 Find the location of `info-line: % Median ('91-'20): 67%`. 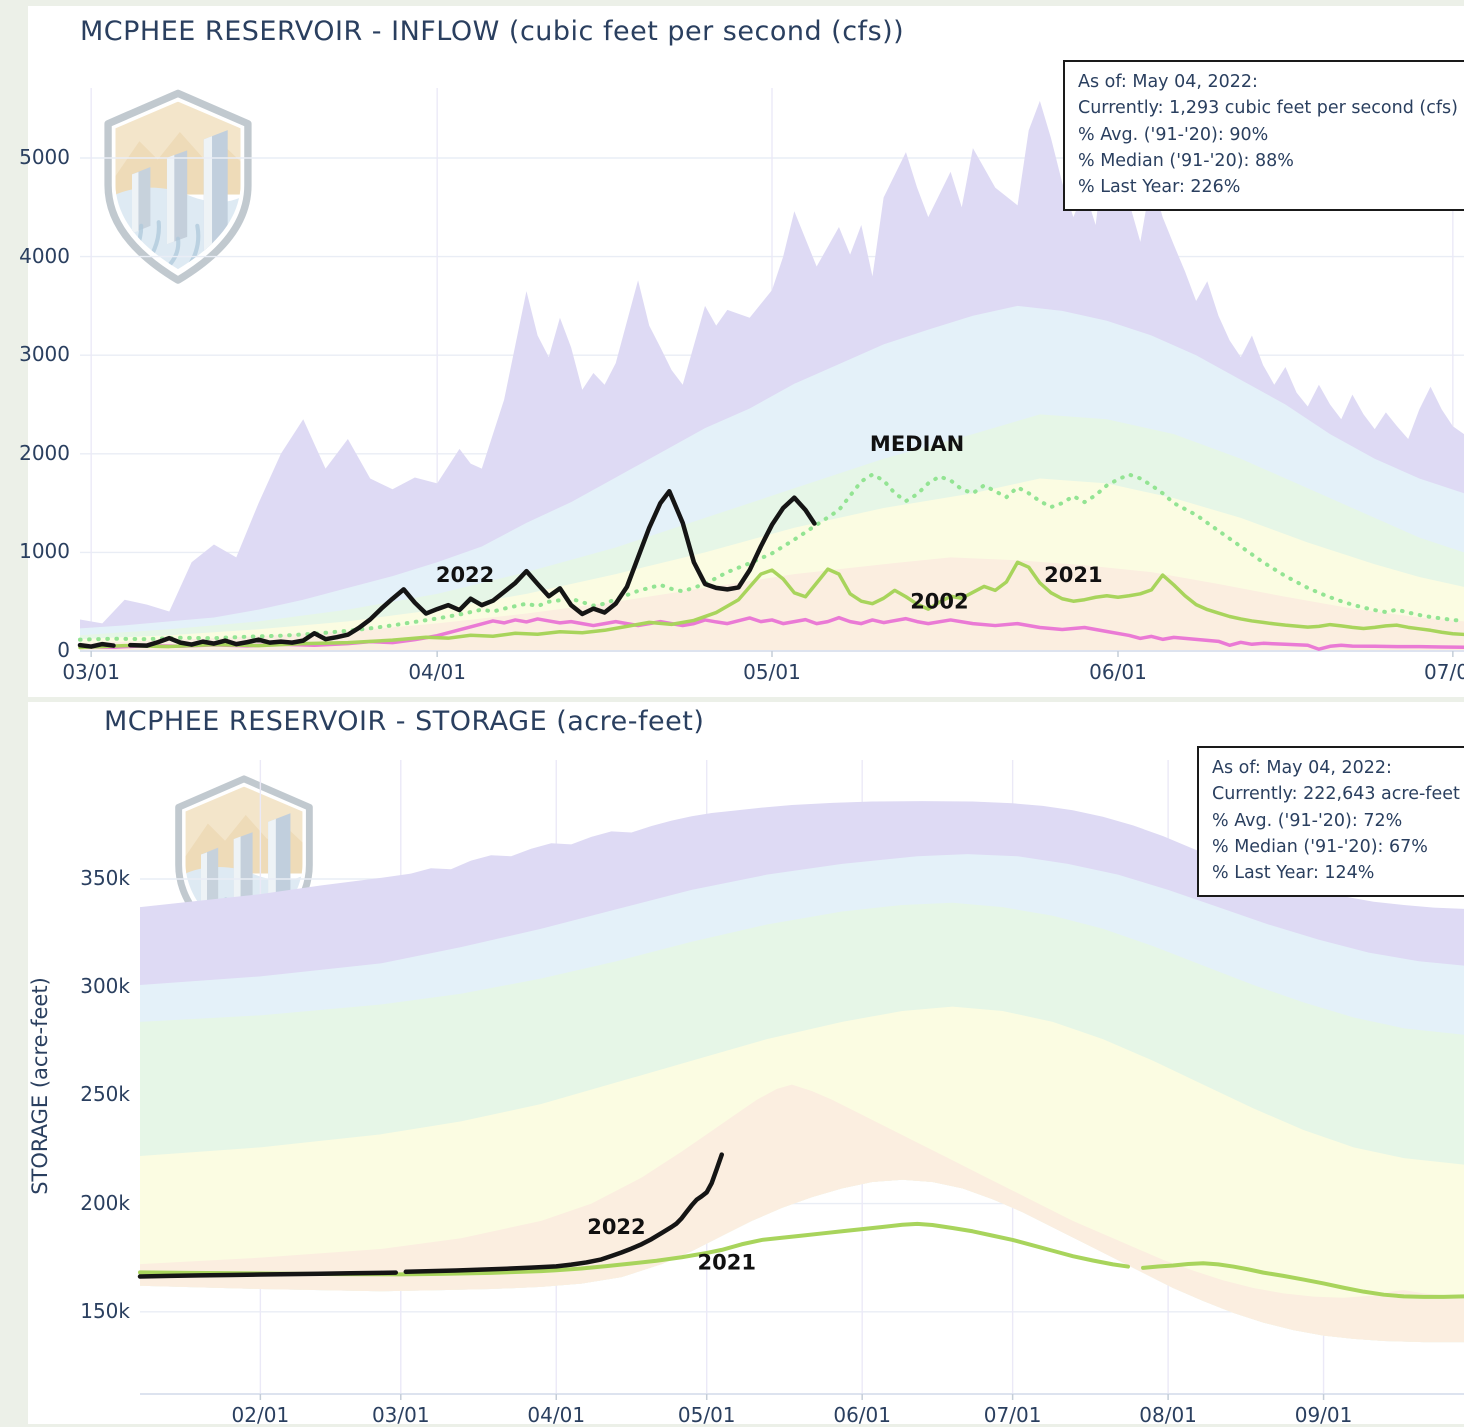

info-line: % Median ('91-'20): 67% is located at coordinates (1320, 846).